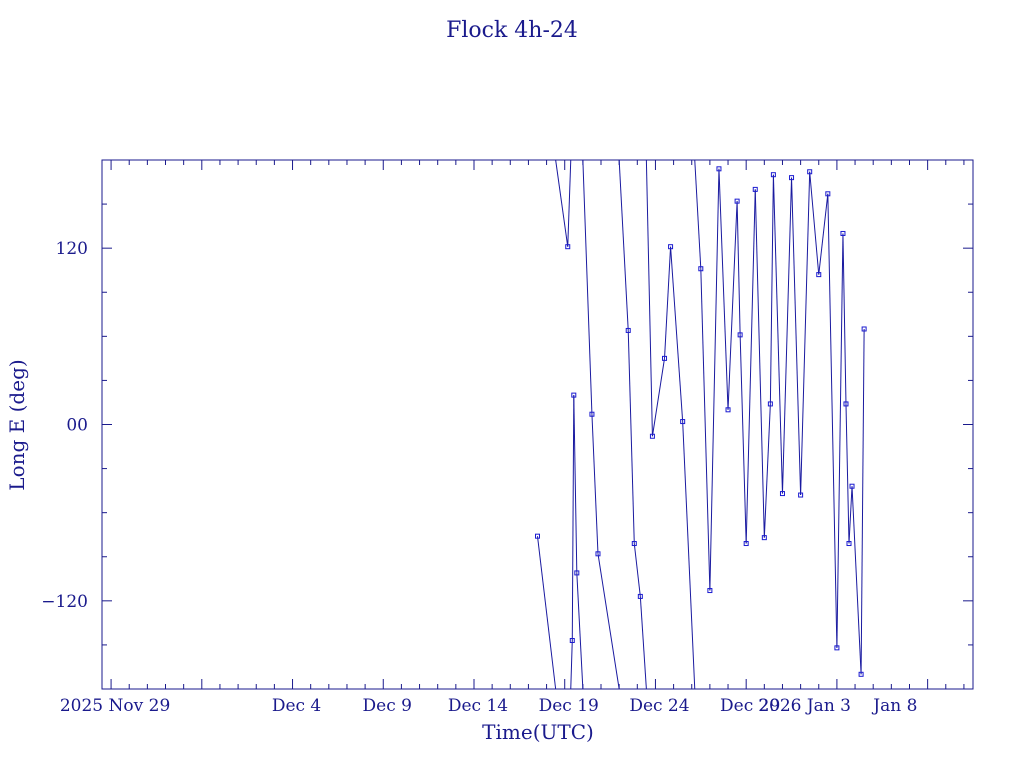  Describe the element at coordinates (512, 30) in the screenshot. I see `chart-title: Flock 4h-24` at that location.